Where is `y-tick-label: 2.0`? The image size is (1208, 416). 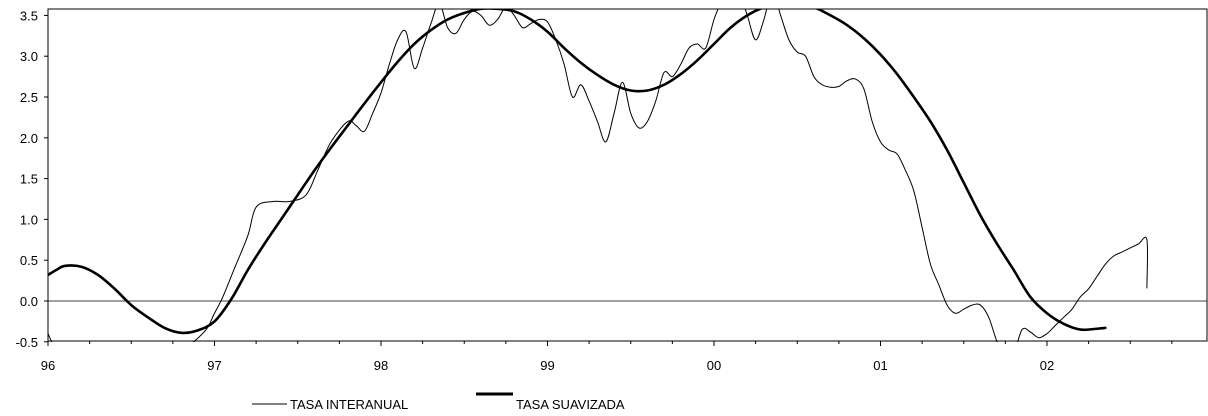
y-tick-label: 2.0 is located at coordinates (29, 138).